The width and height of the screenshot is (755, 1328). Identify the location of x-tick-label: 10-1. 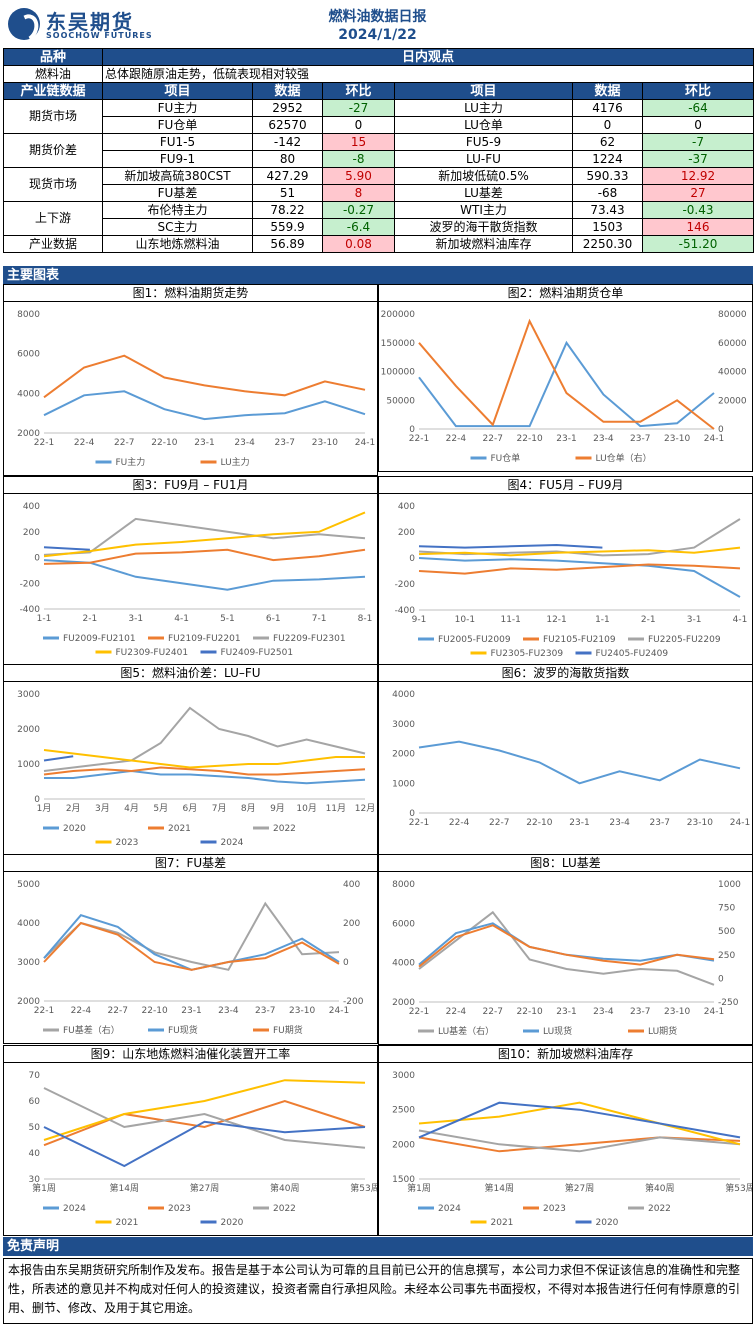
(465, 620).